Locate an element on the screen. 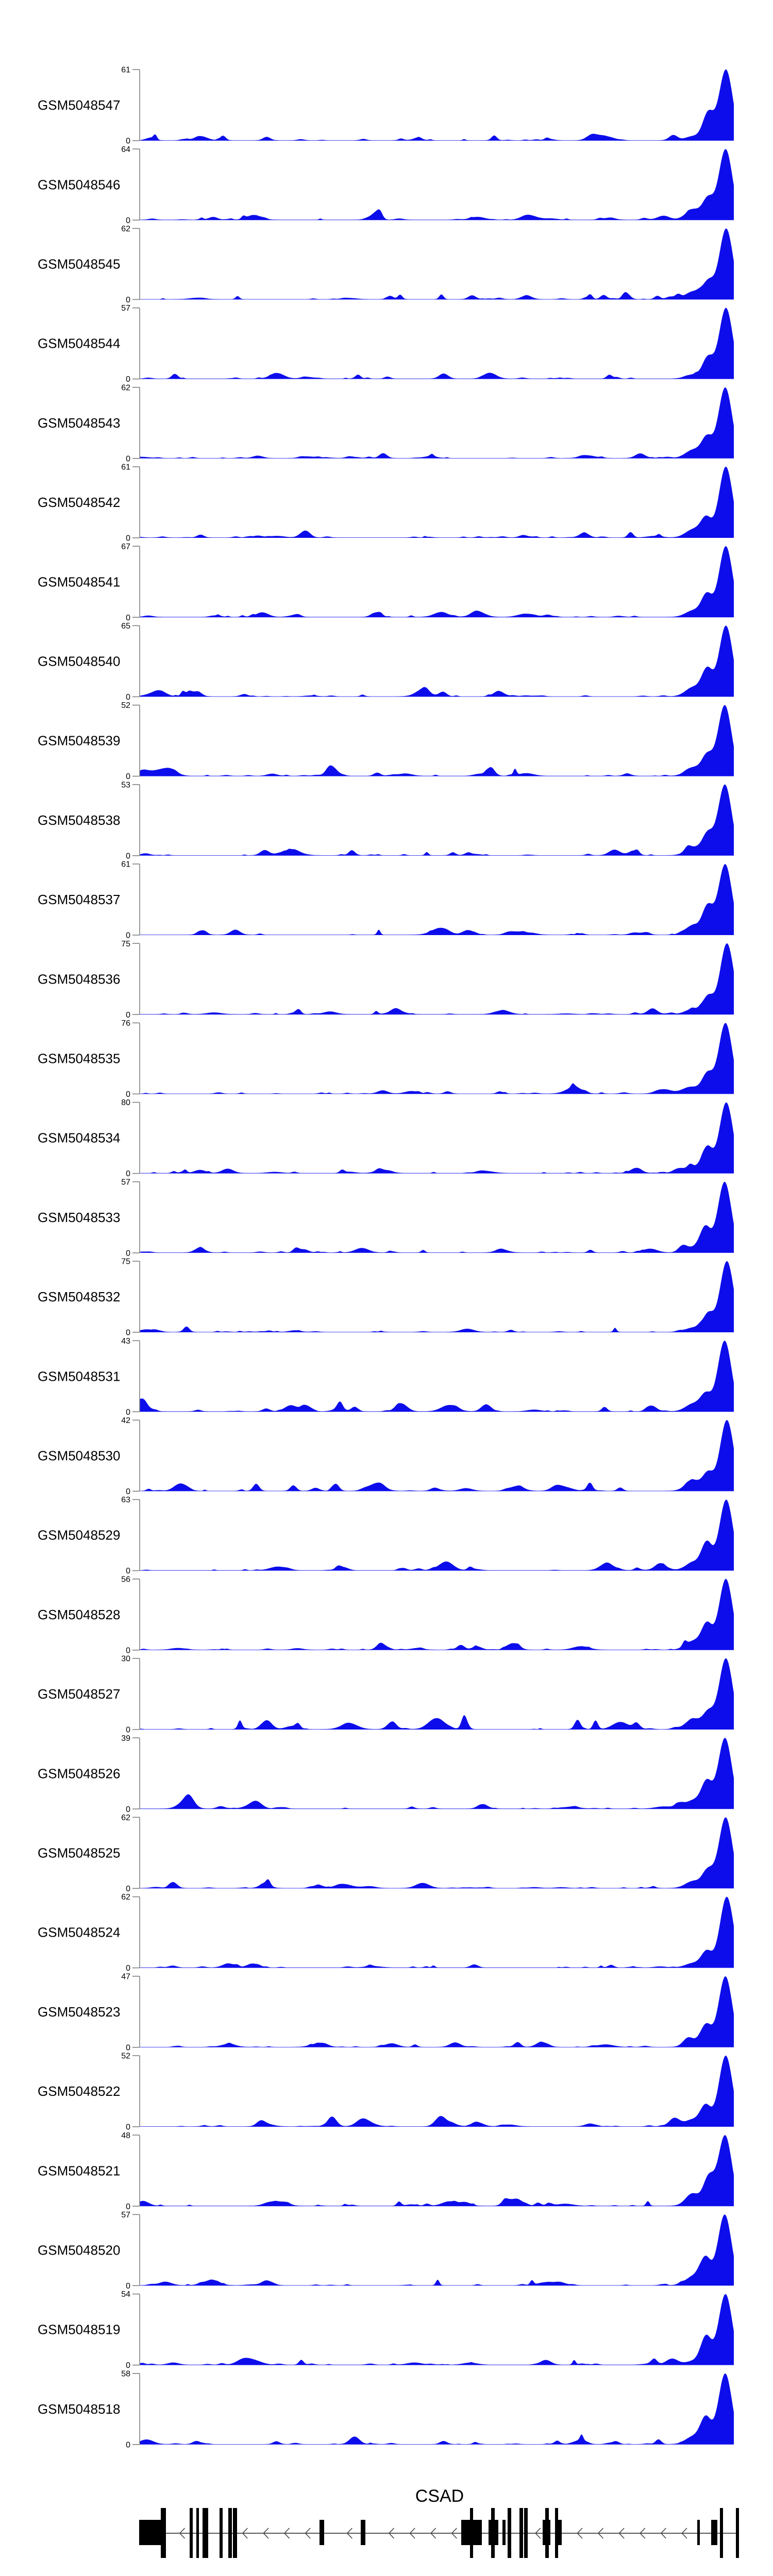  track-ymax-label: 42 is located at coordinates (125, 1420).